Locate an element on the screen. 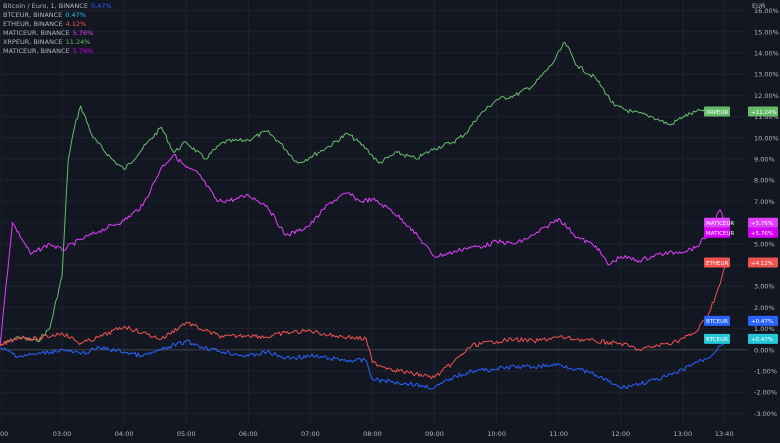  y-tick-label: 3.00% is located at coordinates (764, 287).